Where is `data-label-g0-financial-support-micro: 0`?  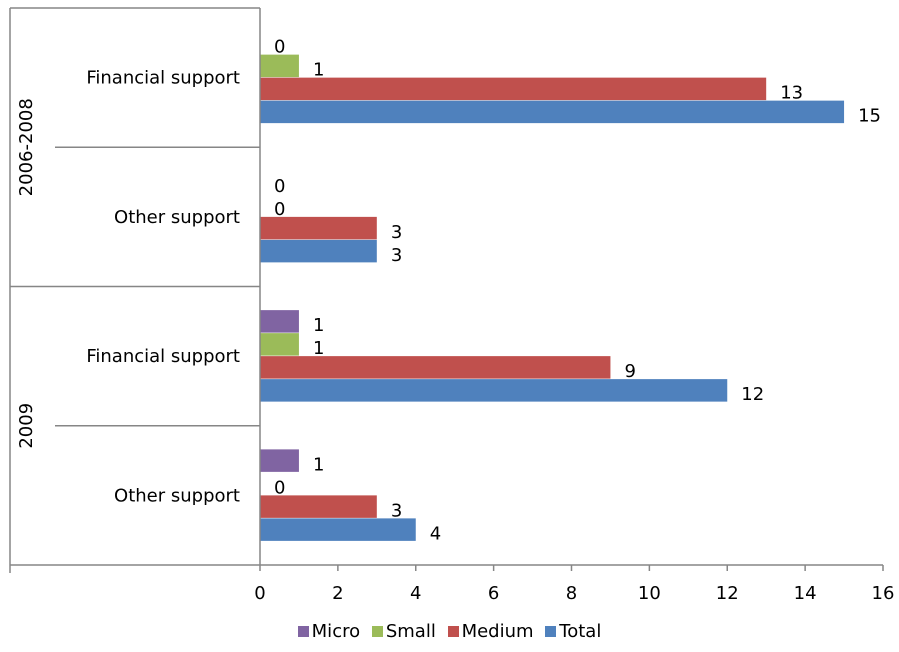 data-label-g0-financial-support-micro: 0 is located at coordinates (279, 47).